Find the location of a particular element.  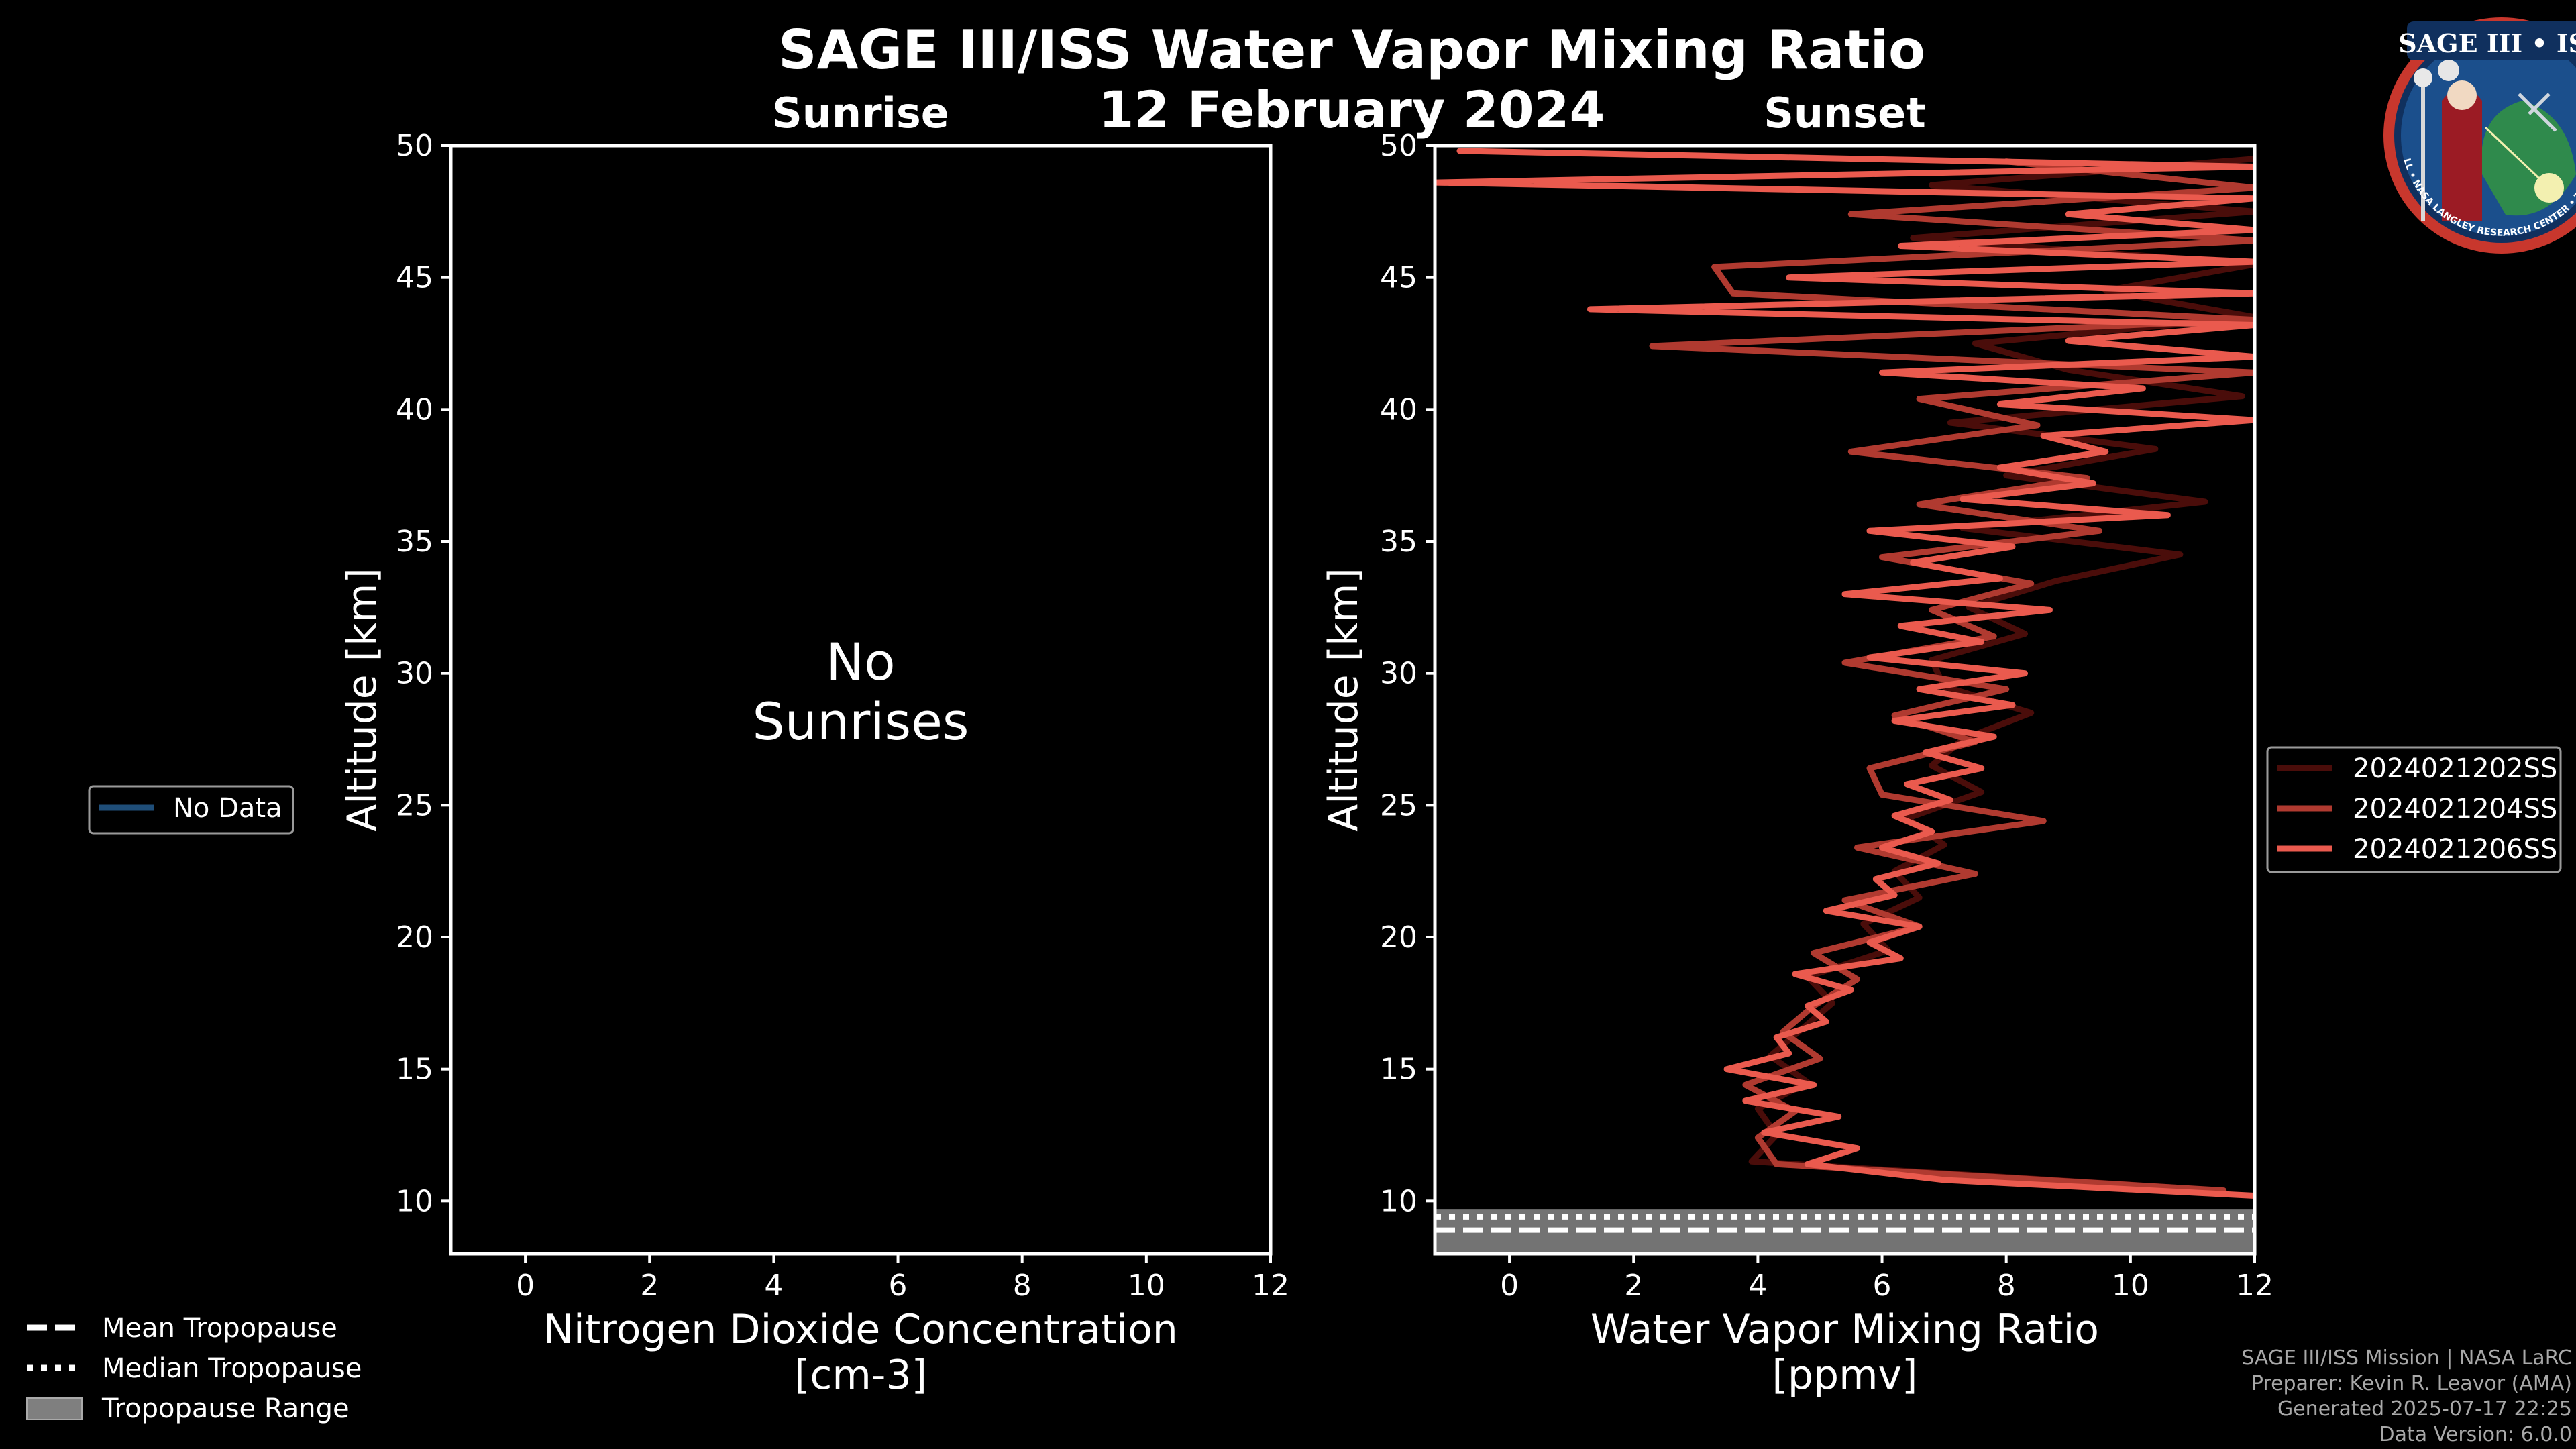

sunset-y-tick-label: 20 is located at coordinates (1398, 937).